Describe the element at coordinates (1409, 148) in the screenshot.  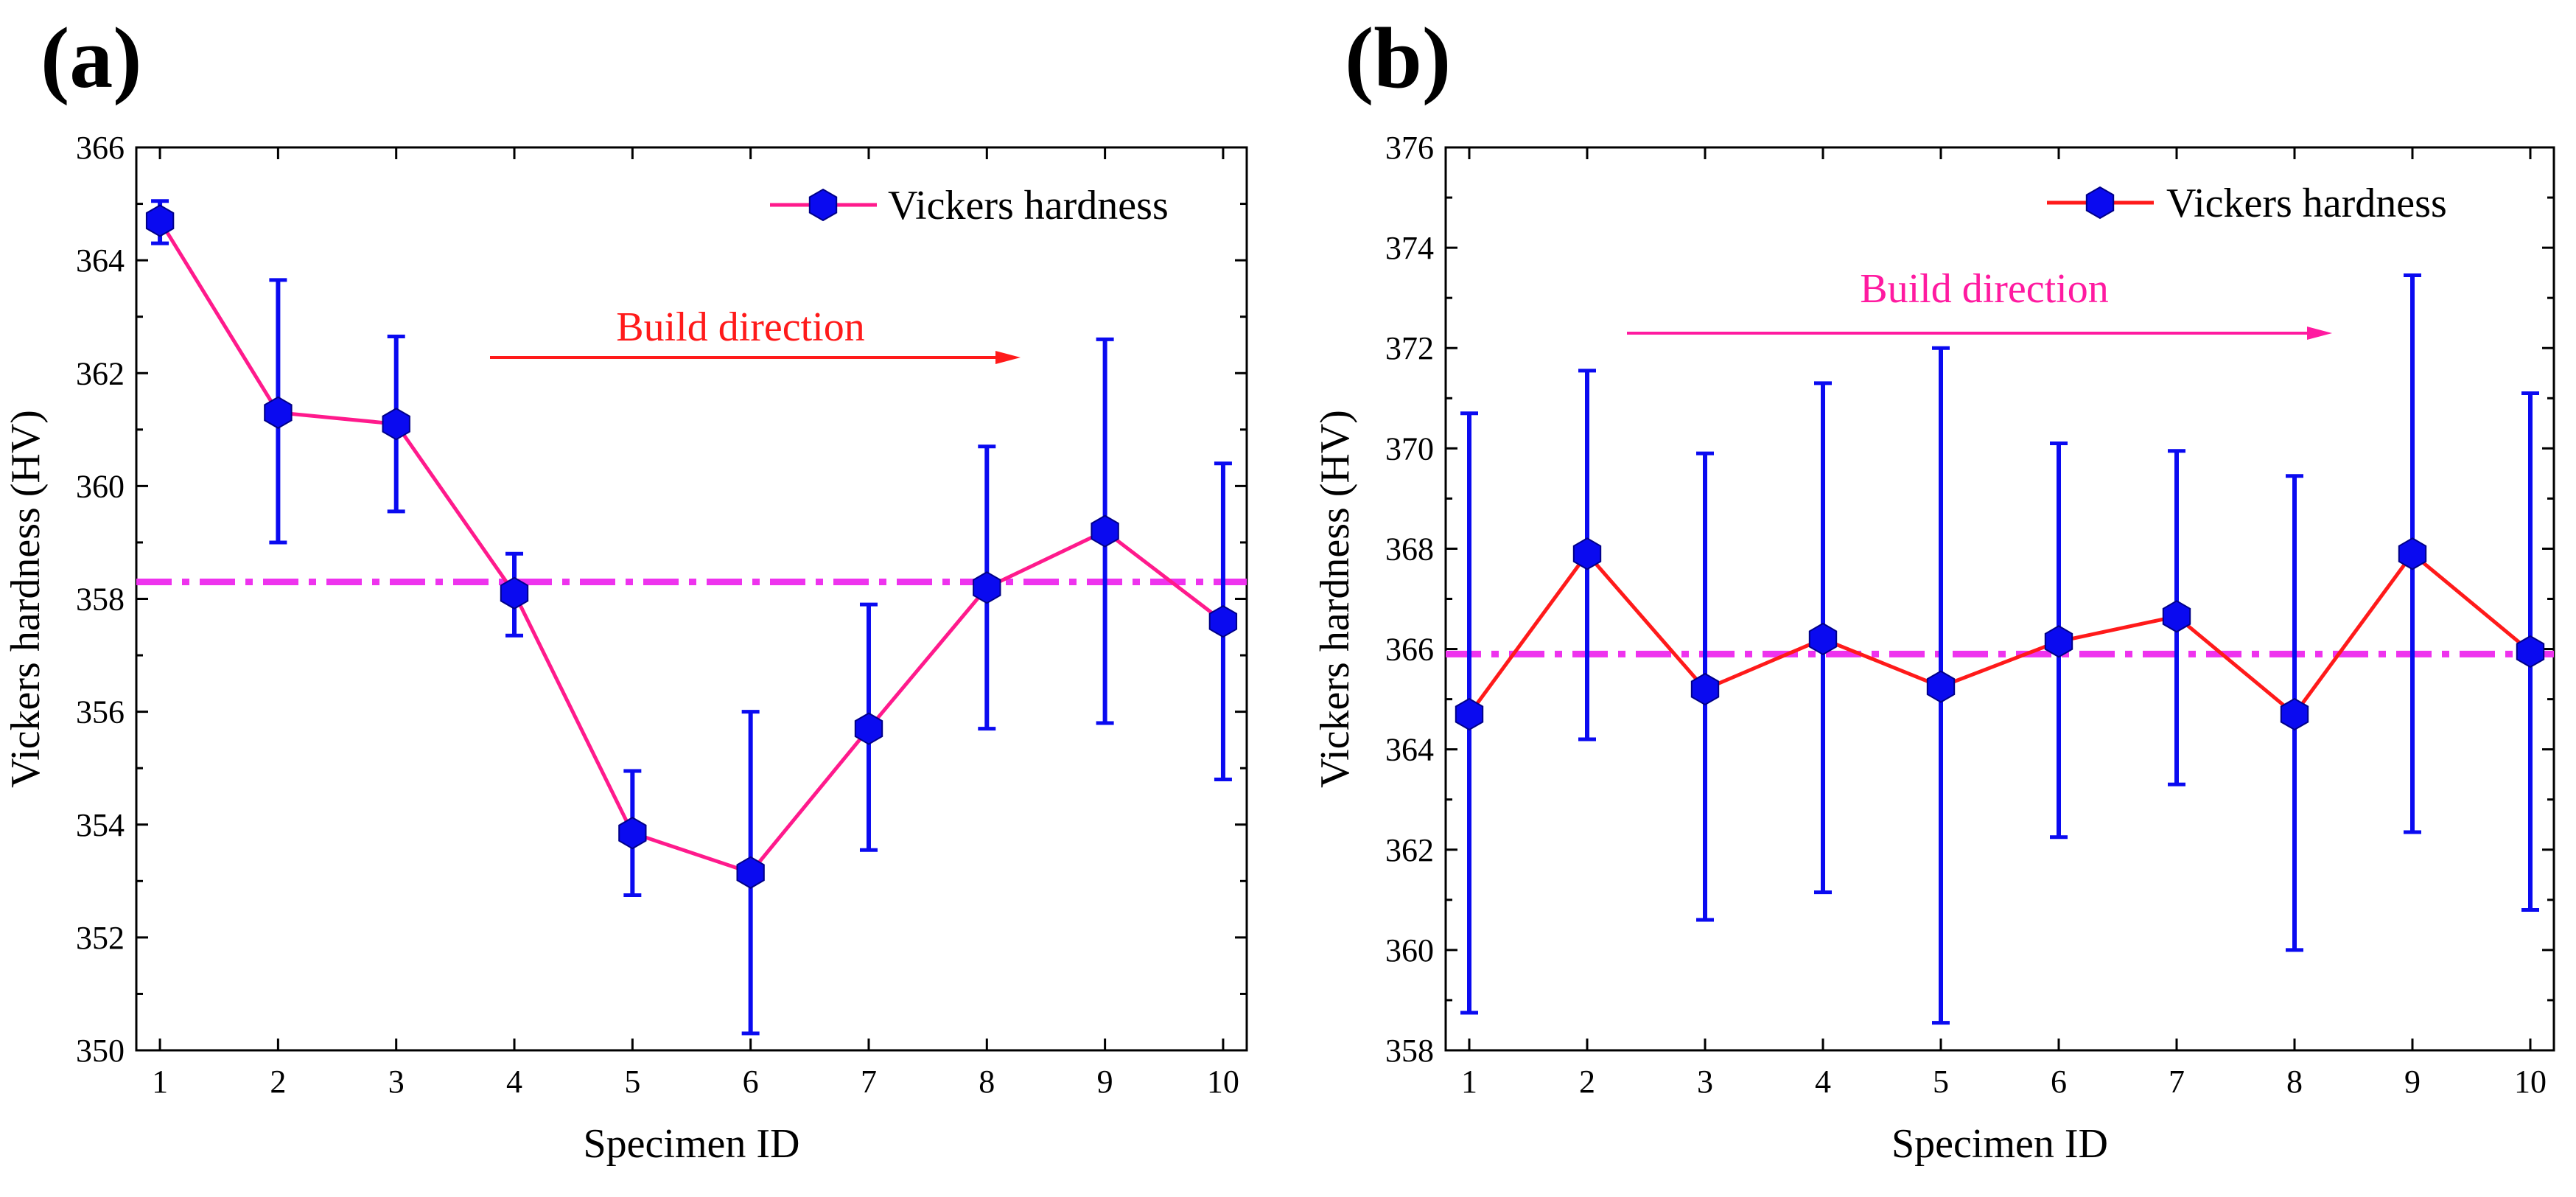
I see `y-tick-label: 376` at that location.